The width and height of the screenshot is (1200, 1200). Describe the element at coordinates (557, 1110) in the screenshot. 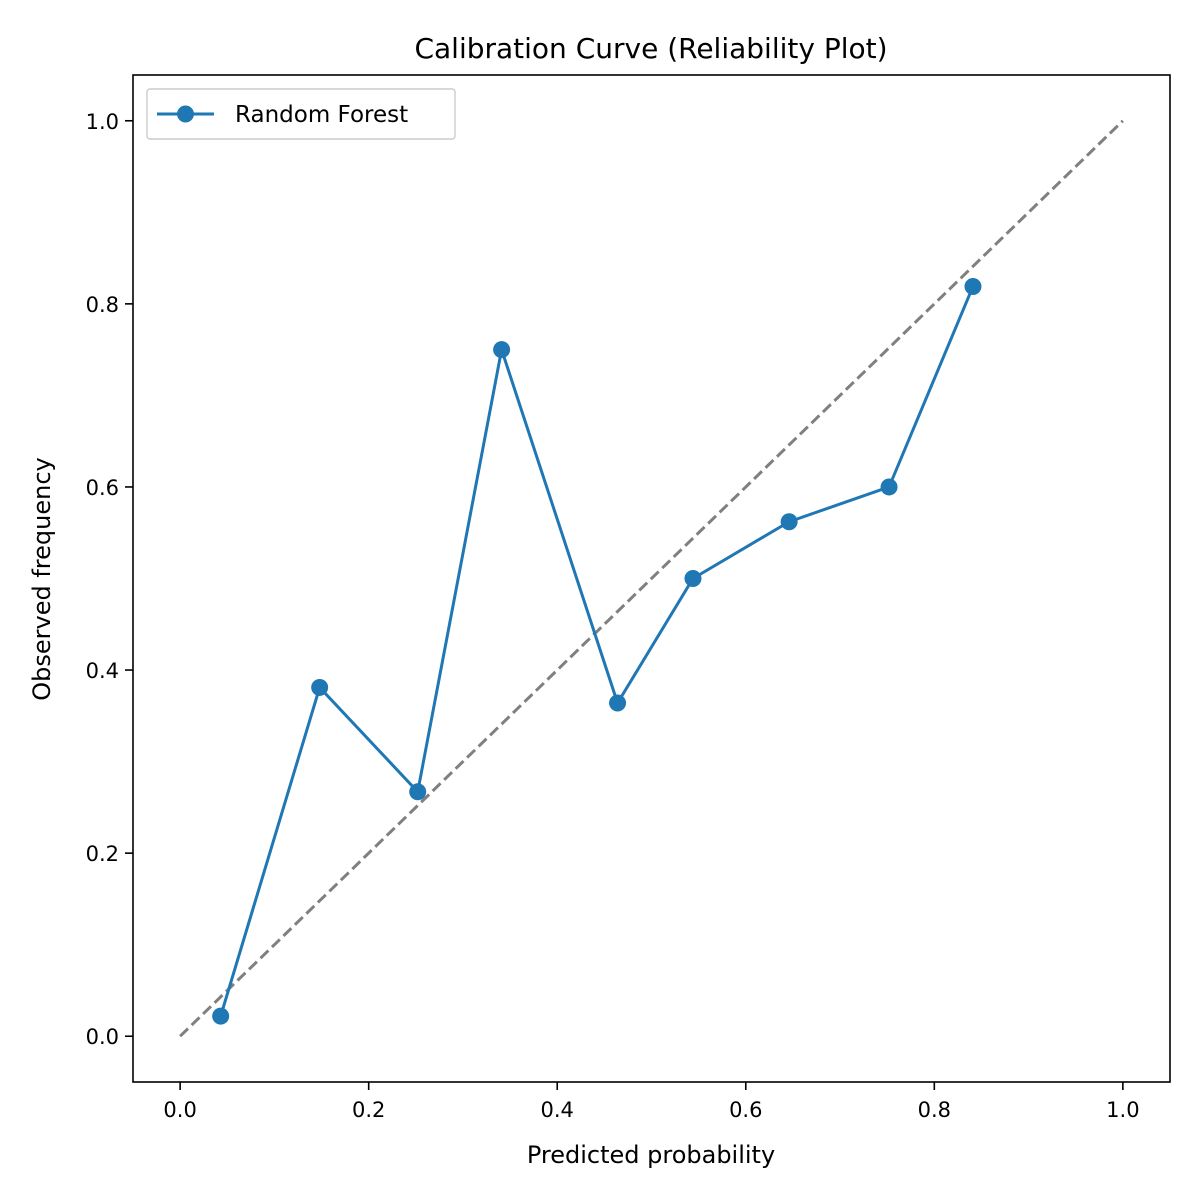

I see `x-tick-label: 0.4` at that location.